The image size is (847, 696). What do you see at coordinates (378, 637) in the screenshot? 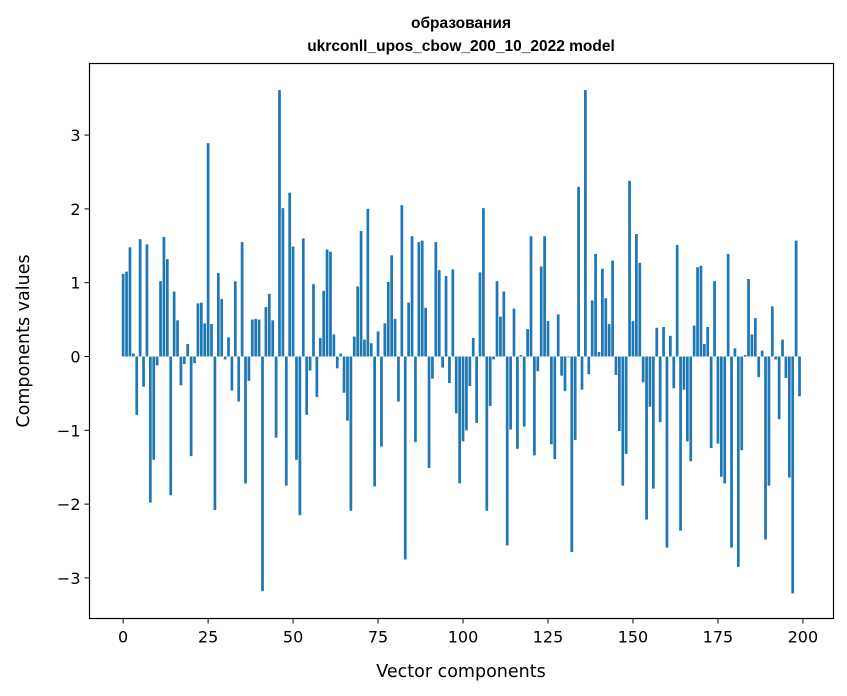
I see `x-tick-label: 75` at bounding box center [378, 637].